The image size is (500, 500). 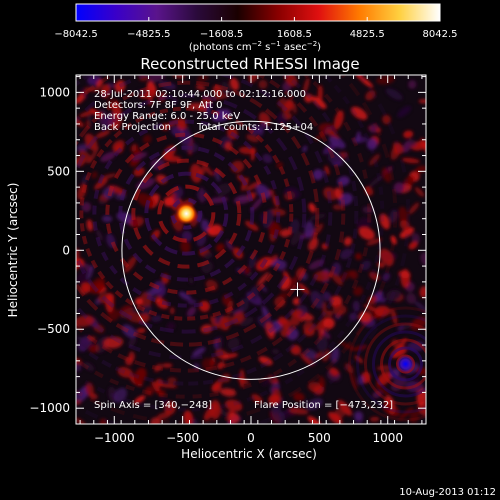 What do you see at coordinates (148, 34) in the screenshot?
I see `colorbar-tick-label: −4825.5` at bounding box center [148, 34].